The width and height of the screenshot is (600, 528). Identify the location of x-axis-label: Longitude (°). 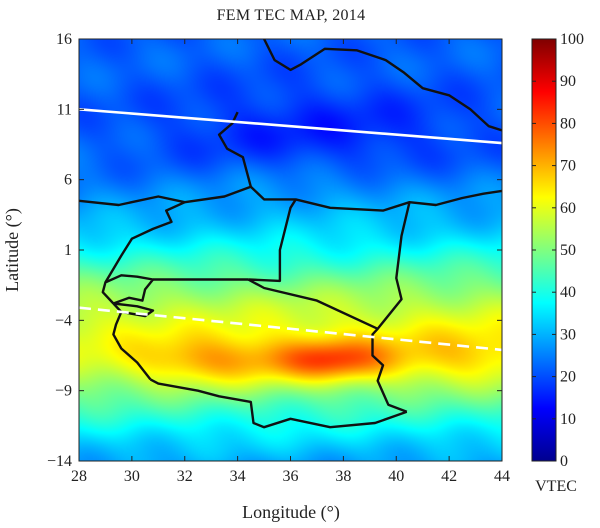
(291, 512).